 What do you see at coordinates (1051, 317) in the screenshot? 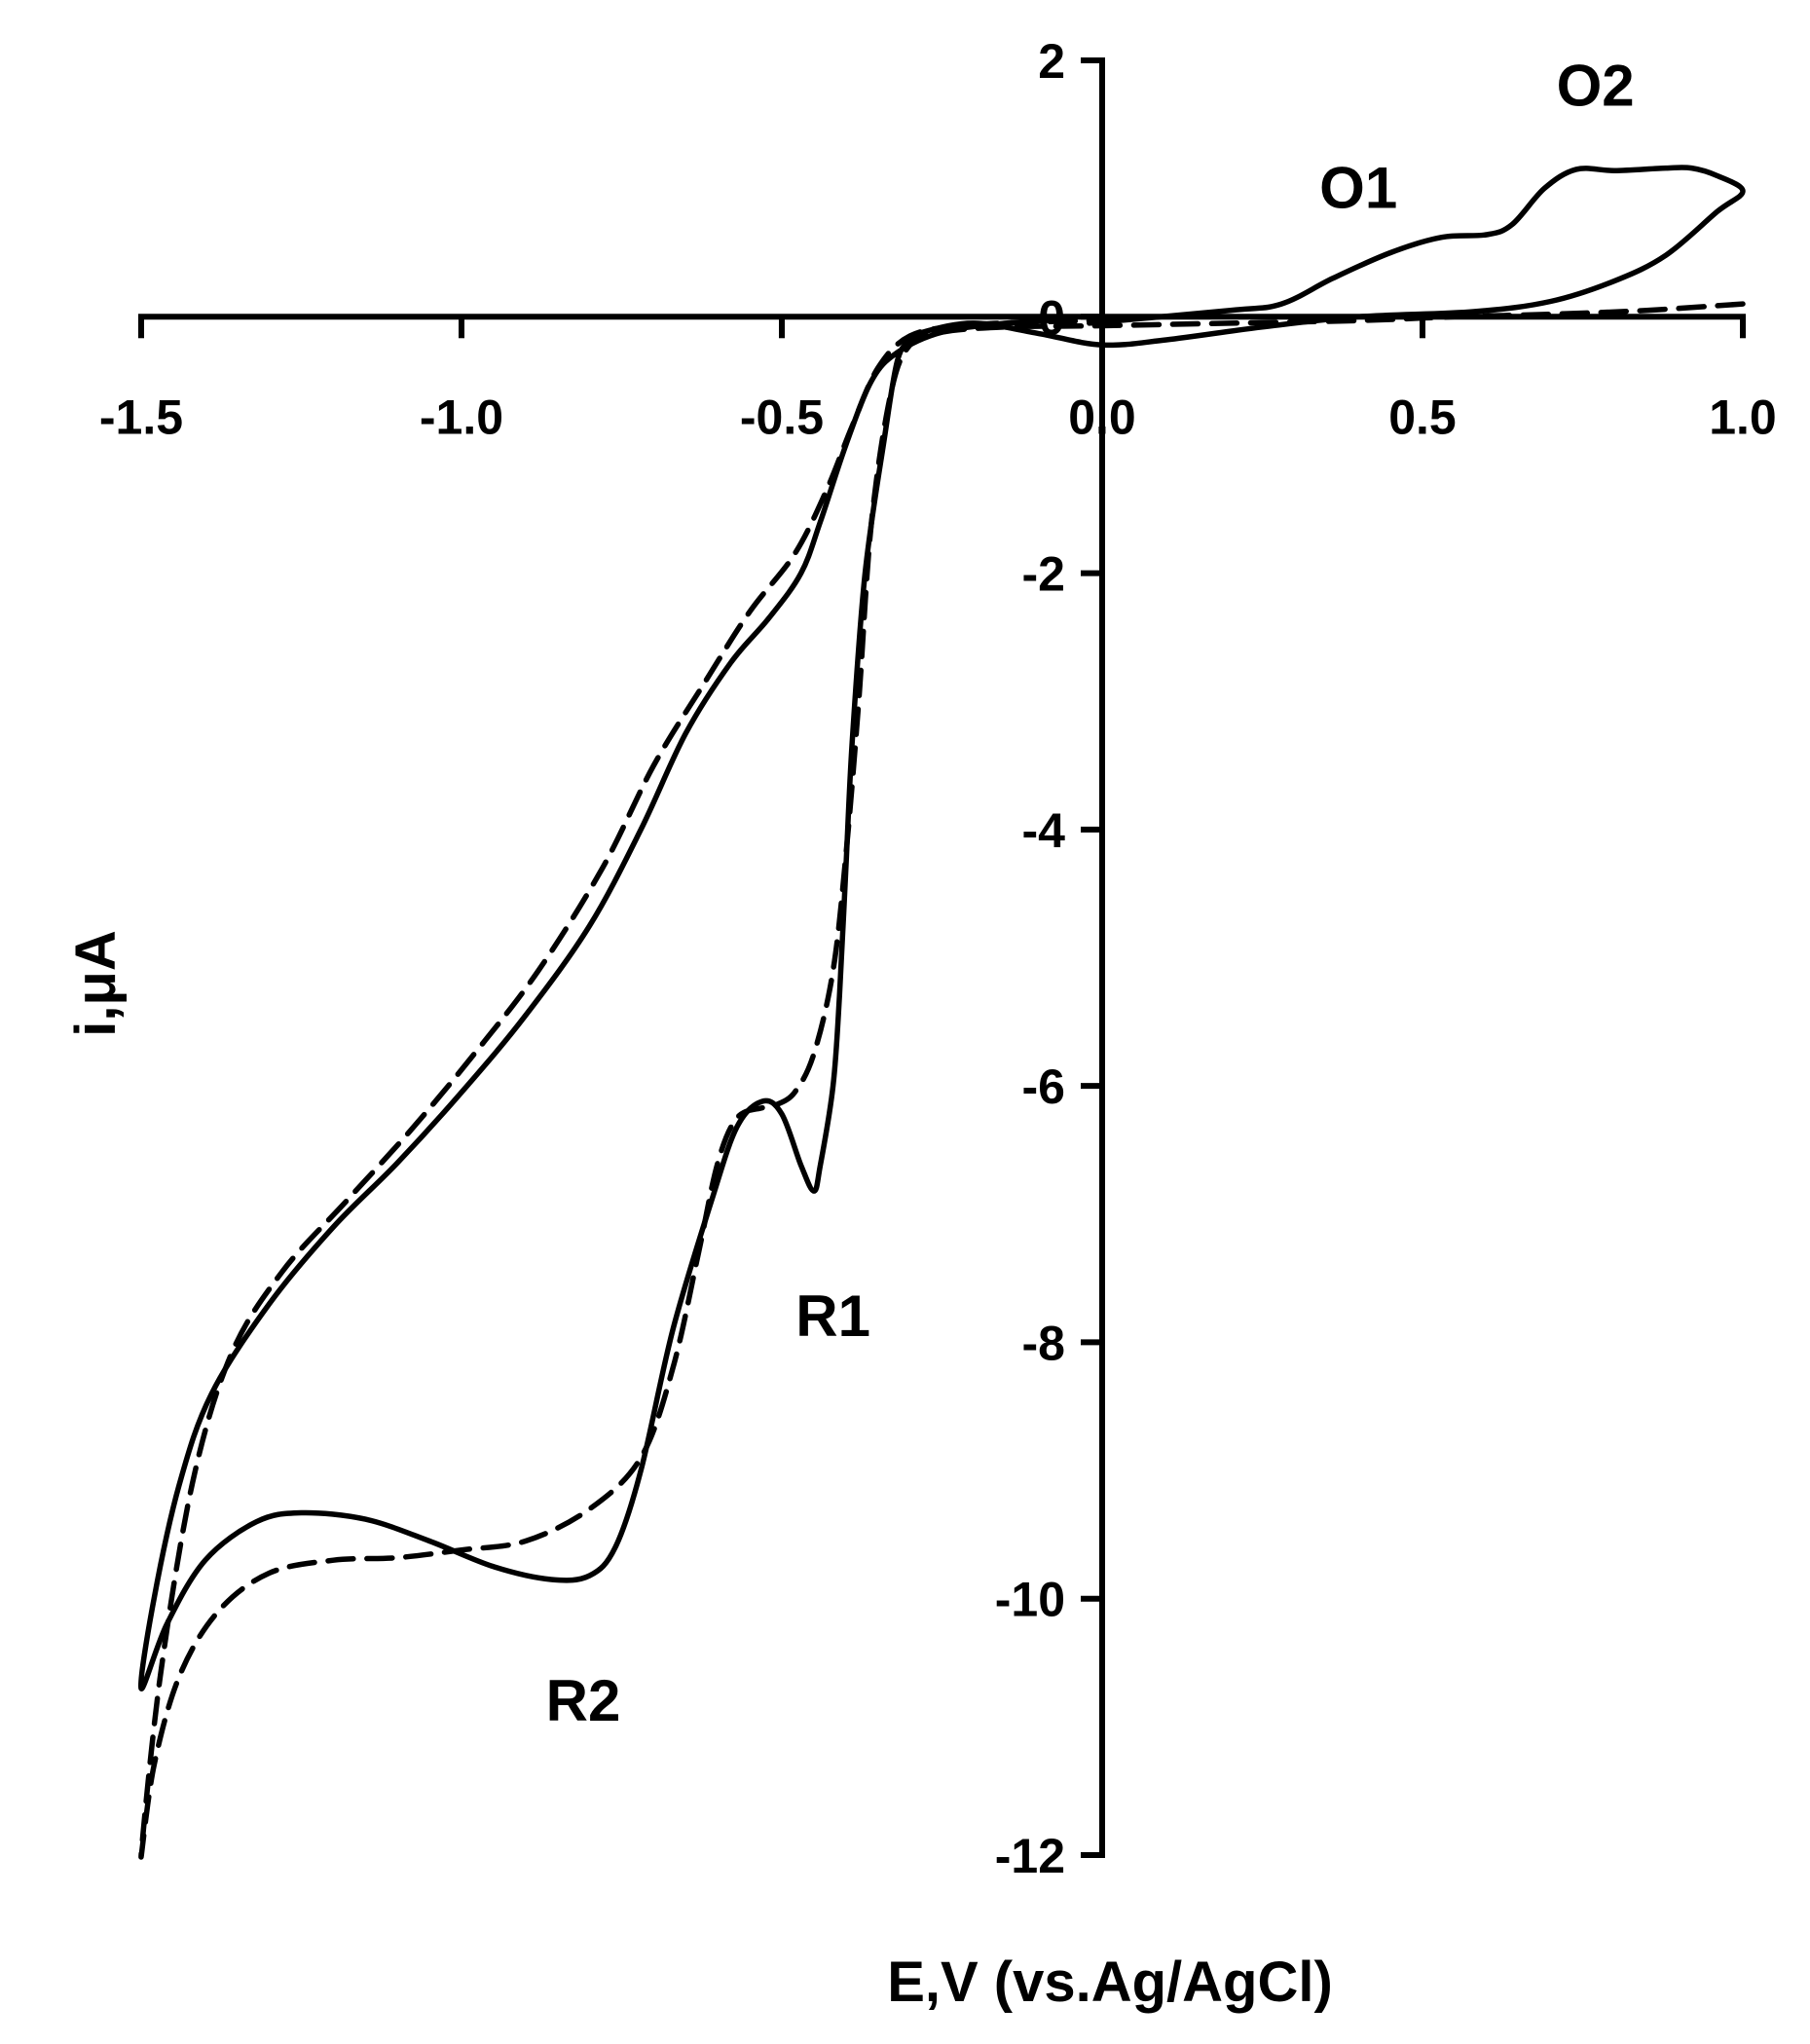
I see `y-tick-label: 0` at bounding box center [1051, 317].